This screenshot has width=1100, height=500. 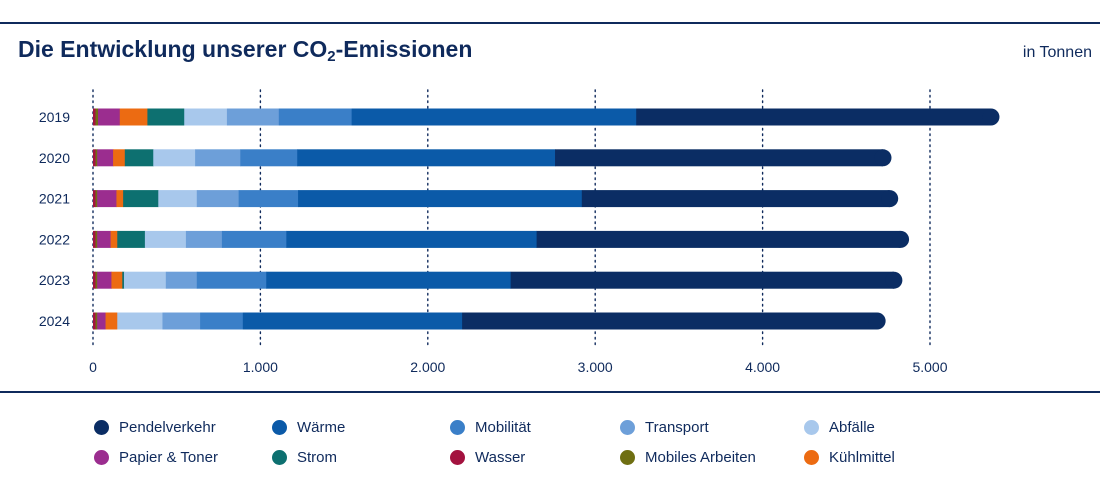 What do you see at coordinates (929, 367) in the screenshot?
I see `x-tick-label: 5.000` at bounding box center [929, 367].